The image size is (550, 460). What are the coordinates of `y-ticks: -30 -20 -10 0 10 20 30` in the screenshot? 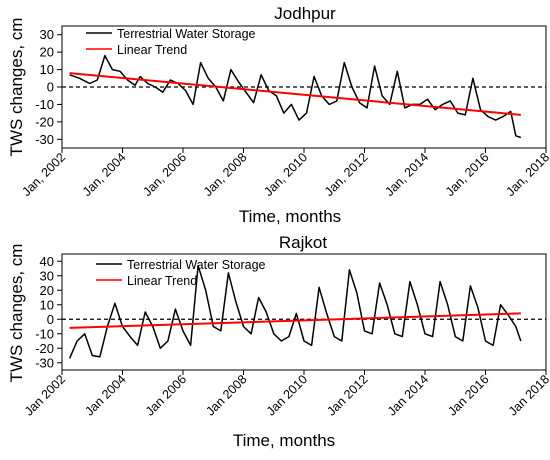 It's located at (48, 87).